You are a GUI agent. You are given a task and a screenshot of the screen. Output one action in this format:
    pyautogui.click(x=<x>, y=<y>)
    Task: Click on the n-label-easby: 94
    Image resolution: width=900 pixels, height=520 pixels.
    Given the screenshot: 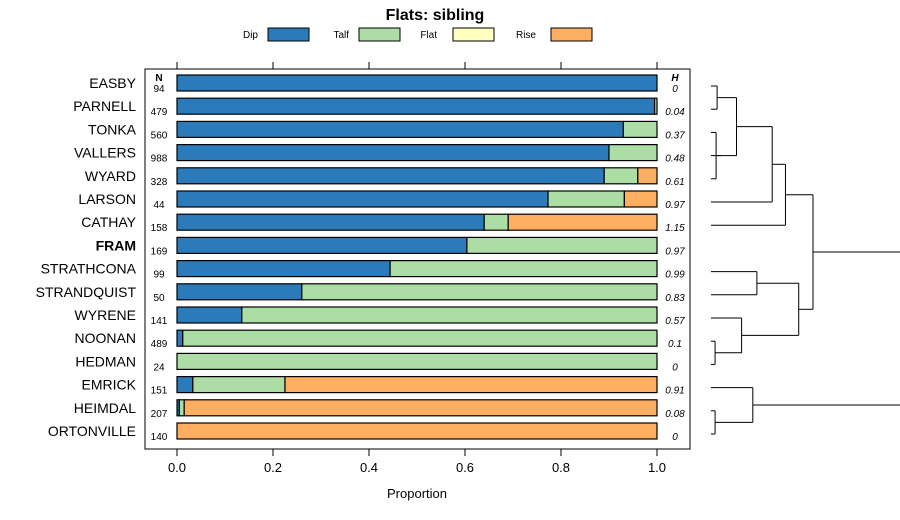 What is the action you would take?
    pyautogui.click(x=159, y=89)
    